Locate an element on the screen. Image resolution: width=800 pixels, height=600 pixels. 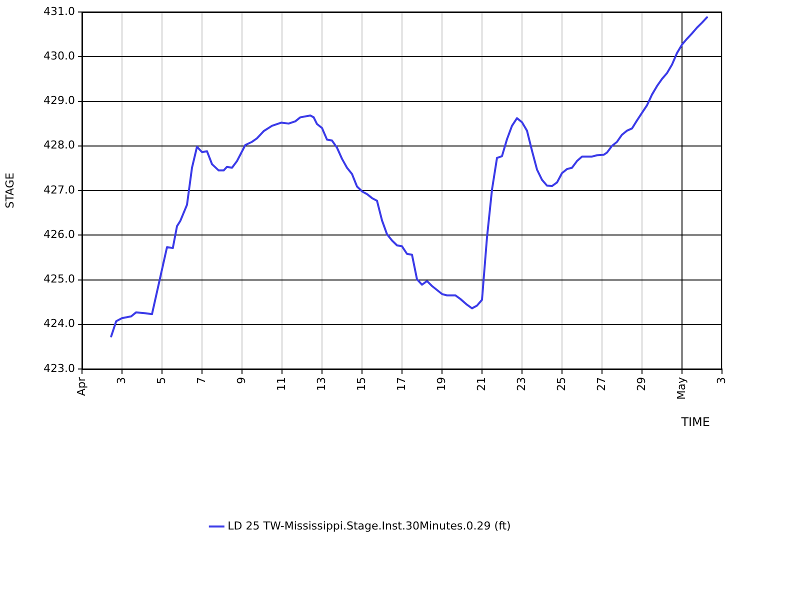
x-tick-label: 25 is located at coordinates (561, 384).